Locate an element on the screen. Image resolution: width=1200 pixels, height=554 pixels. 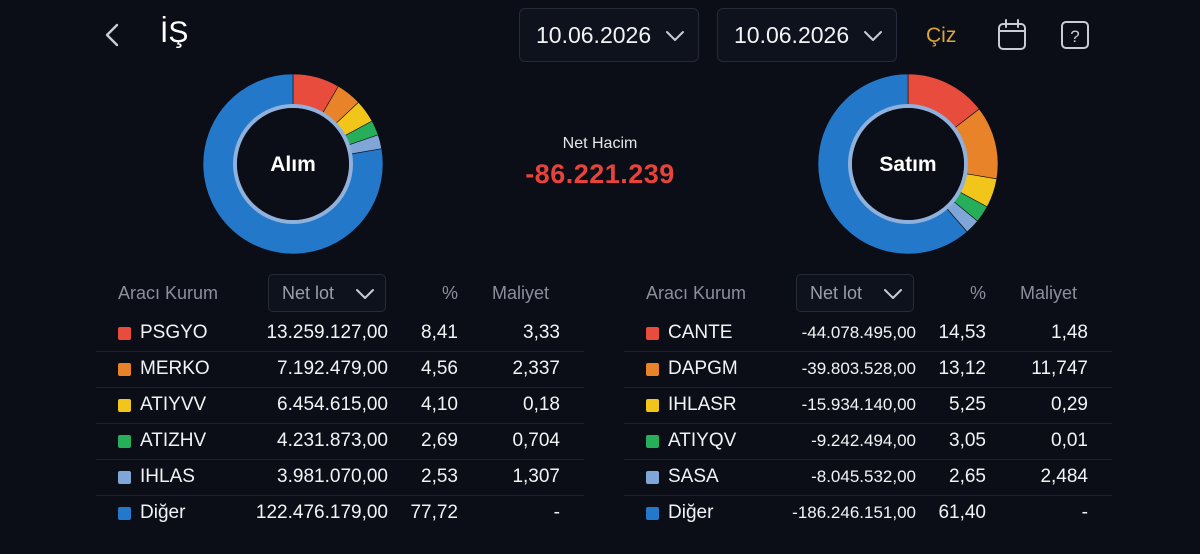
table-row: IHLASR -15.934.140,00 5,25 0,29 is located at coordinates (868, 406).